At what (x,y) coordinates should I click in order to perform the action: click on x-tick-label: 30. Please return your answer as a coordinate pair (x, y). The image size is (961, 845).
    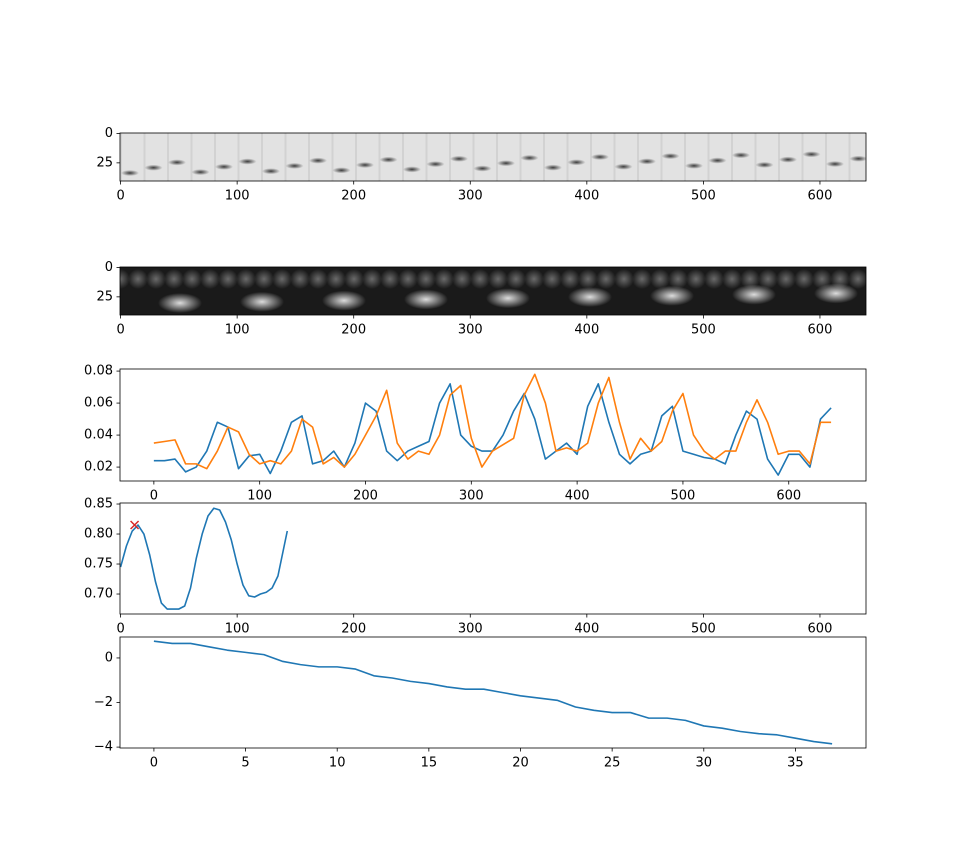
    Looking at the image, I should click on (704, 763).